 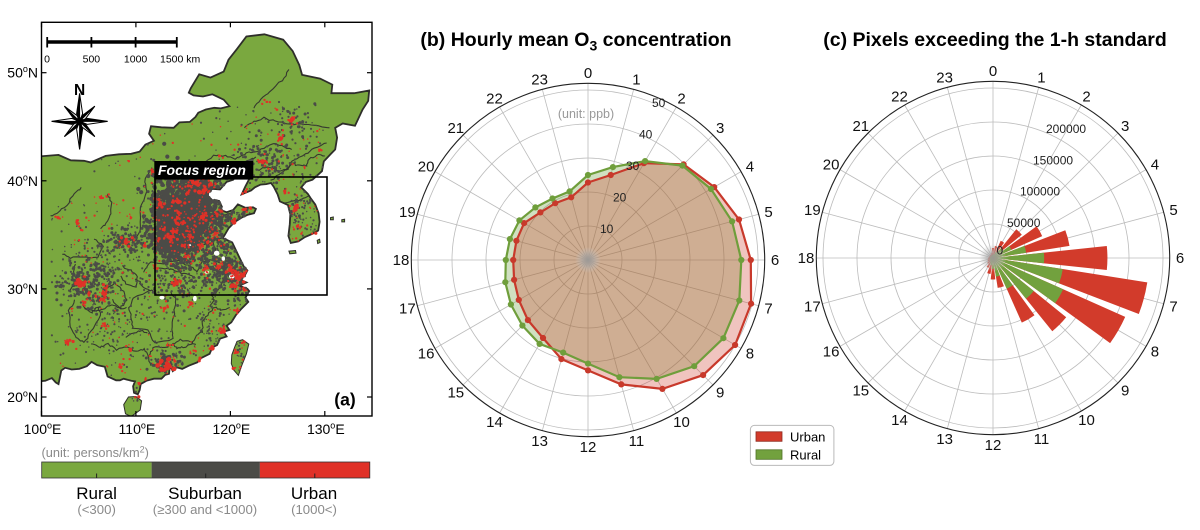 What do you see at coordinates (92, 60) in the screenshot?
I see `svg-text: 500` at bounding box center [92, 60].